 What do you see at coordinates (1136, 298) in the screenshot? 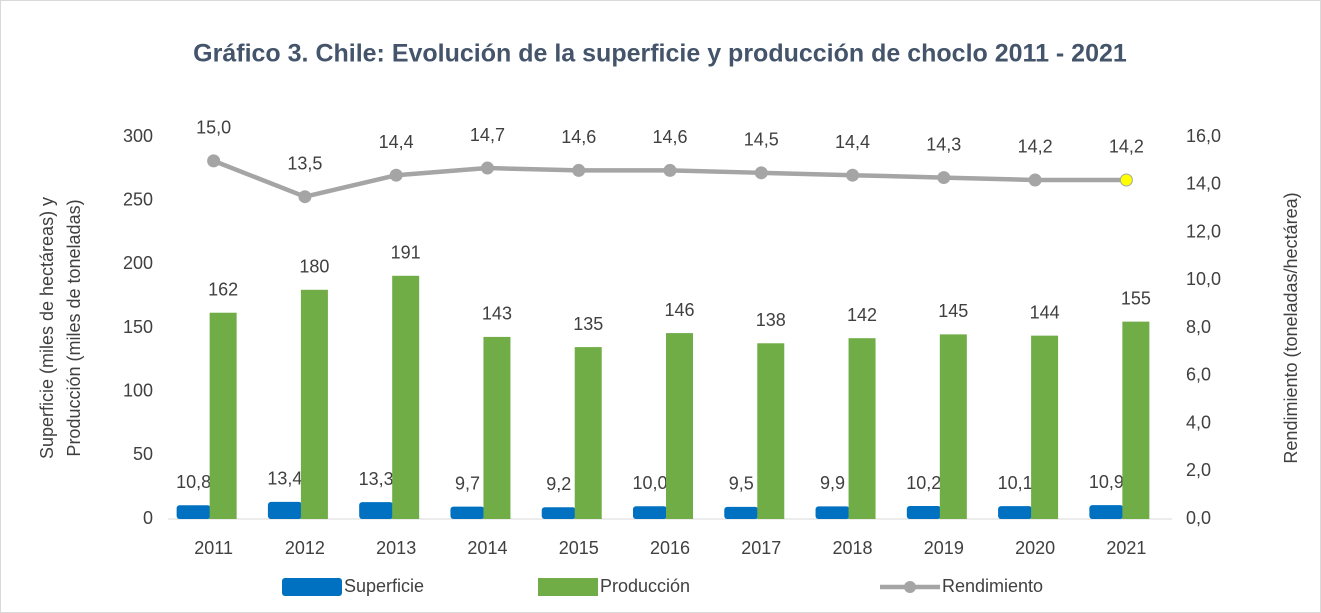
I see `data-label: 155` at bounding box center [1136, 298].